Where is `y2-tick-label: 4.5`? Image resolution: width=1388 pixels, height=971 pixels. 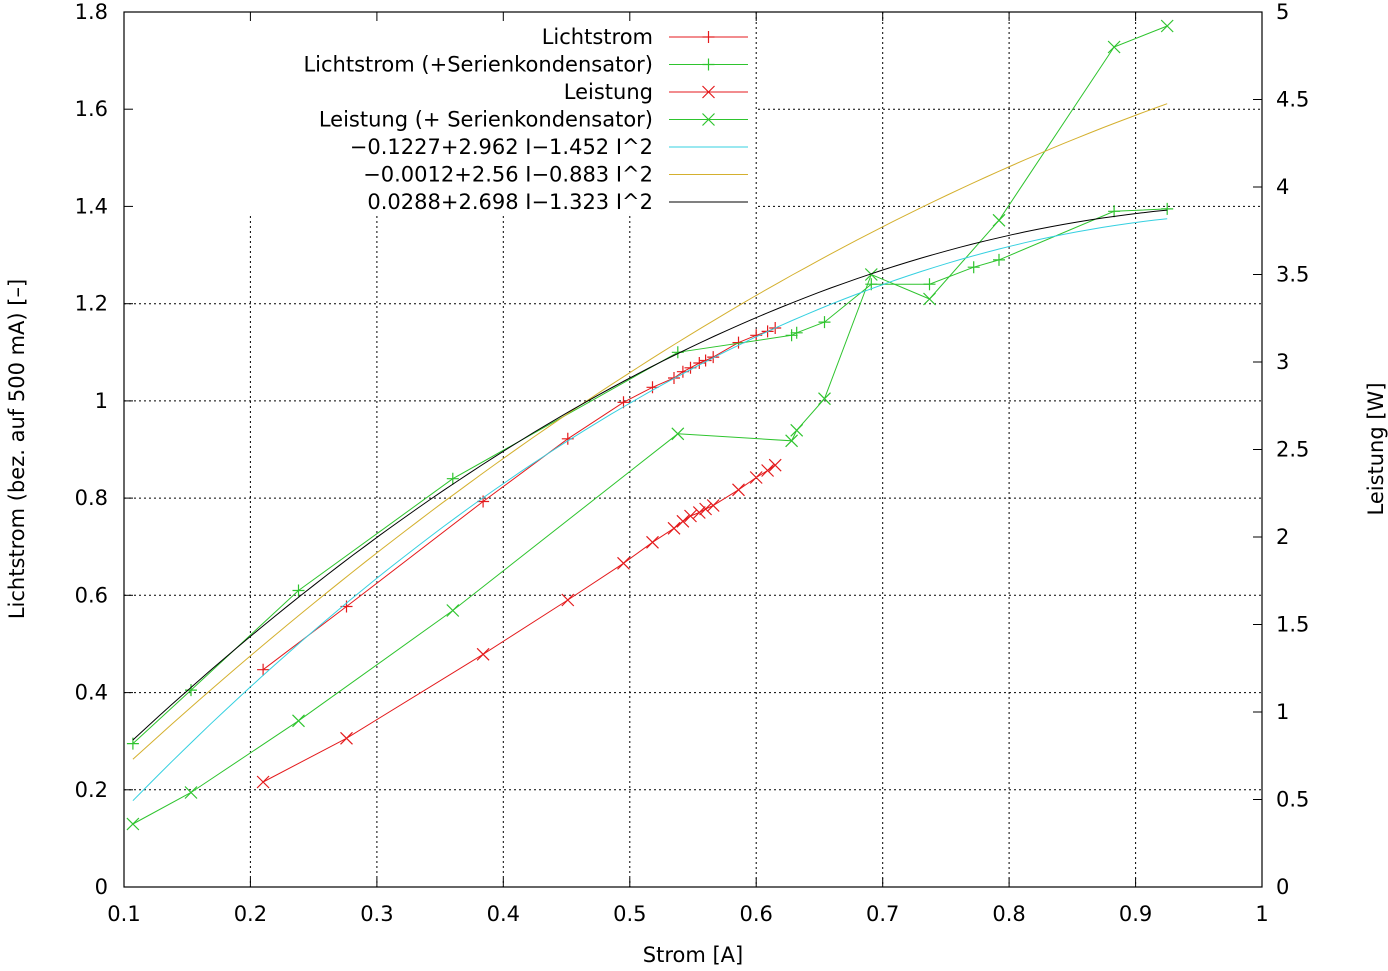 y2-tick-label: 4.5 is located at coordinates (1292, 100).